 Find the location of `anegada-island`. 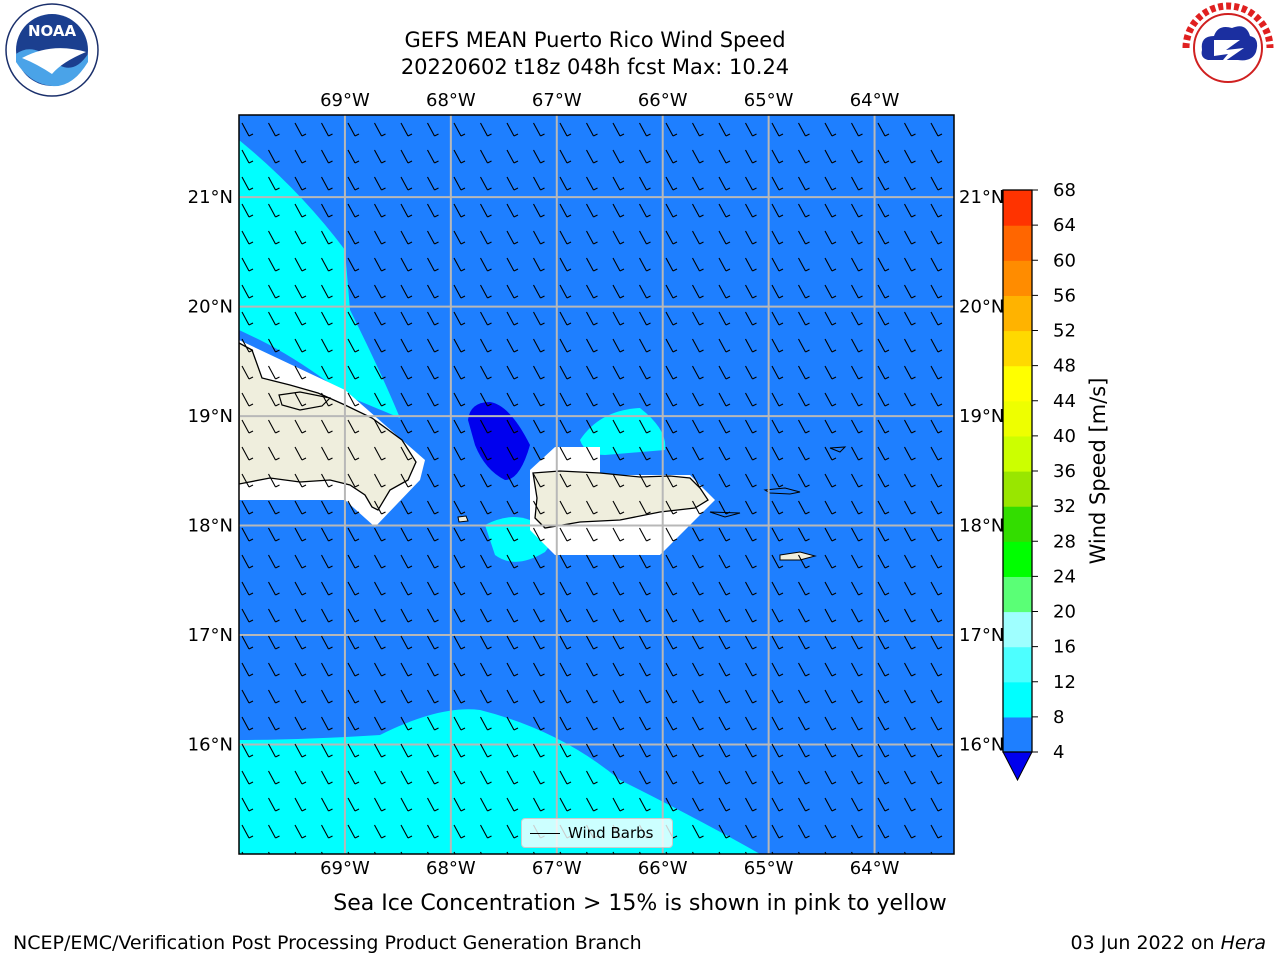

anegada-island is located at coordinates (838, 449).